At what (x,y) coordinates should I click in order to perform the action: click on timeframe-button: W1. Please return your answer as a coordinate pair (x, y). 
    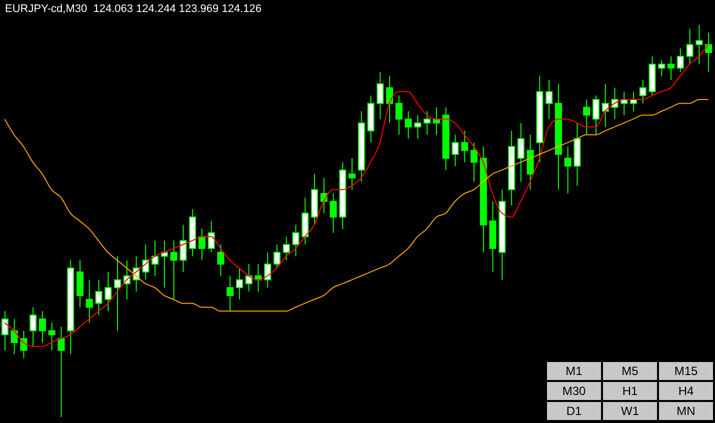
    Looking at the image, I should click on (630, 411).